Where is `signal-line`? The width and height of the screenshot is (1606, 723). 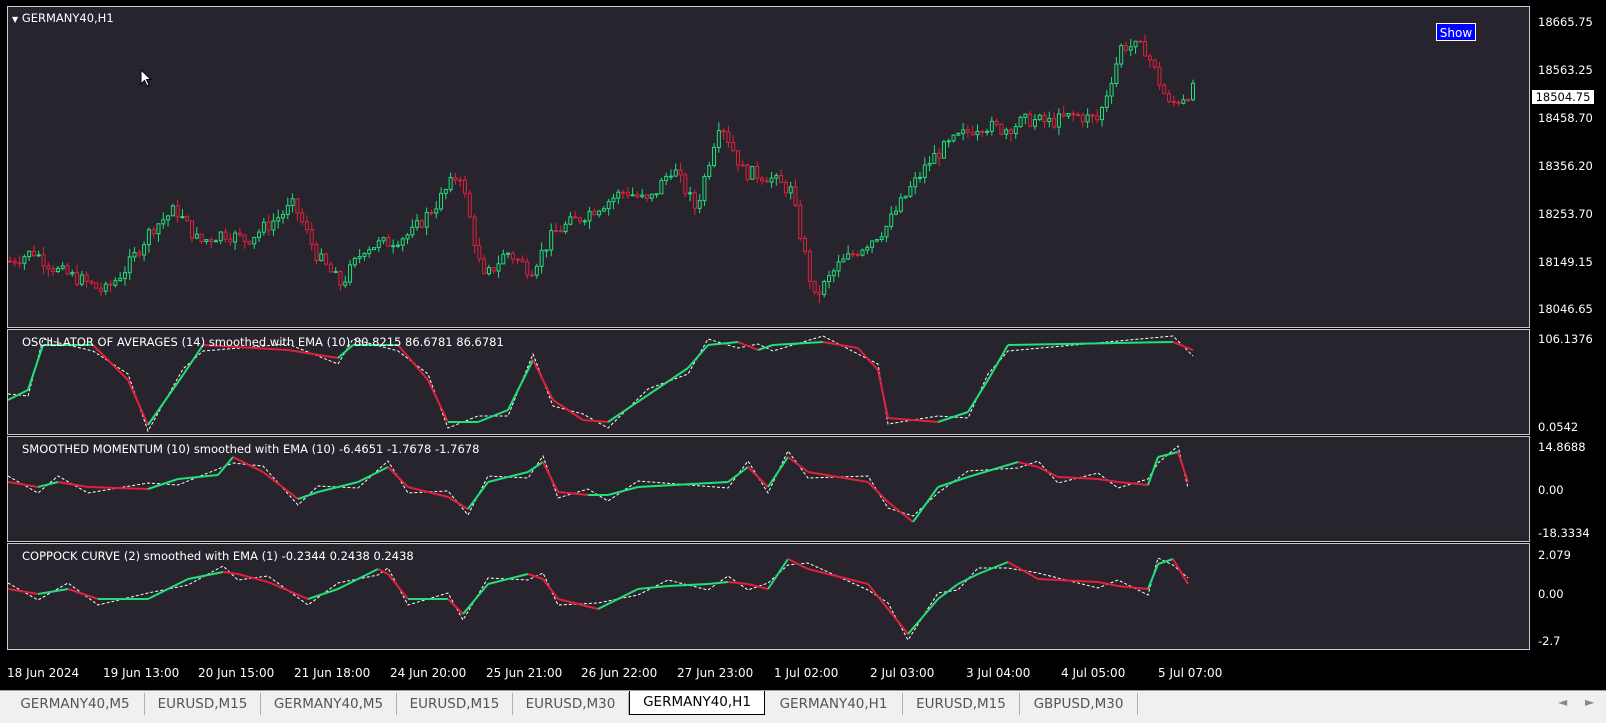 signal-line is located at coordinates (601, 384).